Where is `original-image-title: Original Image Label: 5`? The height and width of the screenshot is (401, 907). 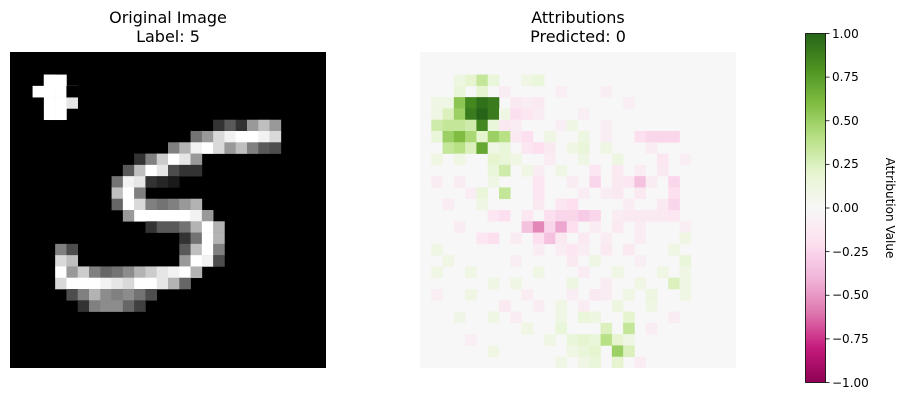
original-image-title: Original Image Label: 5 is located at coordinates (168, 27).